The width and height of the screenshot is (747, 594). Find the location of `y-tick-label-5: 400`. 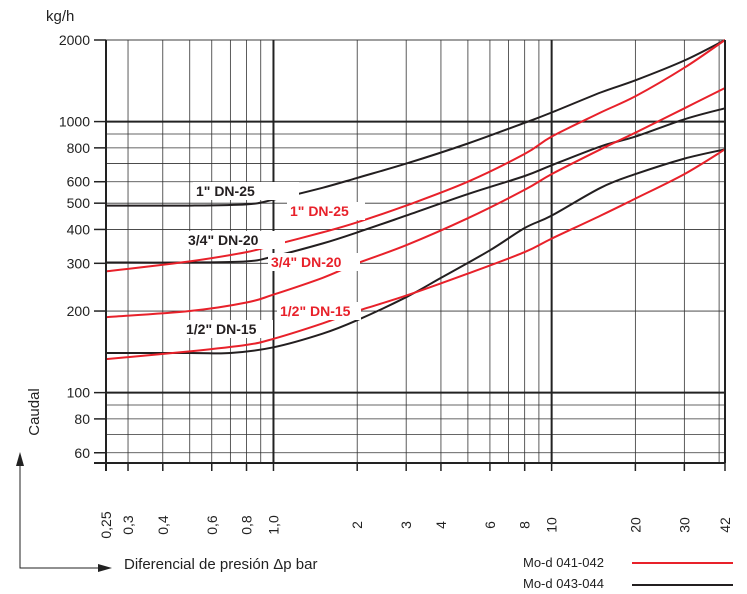

y-tick-label-5: 400 is located at coordinates (79, 229).